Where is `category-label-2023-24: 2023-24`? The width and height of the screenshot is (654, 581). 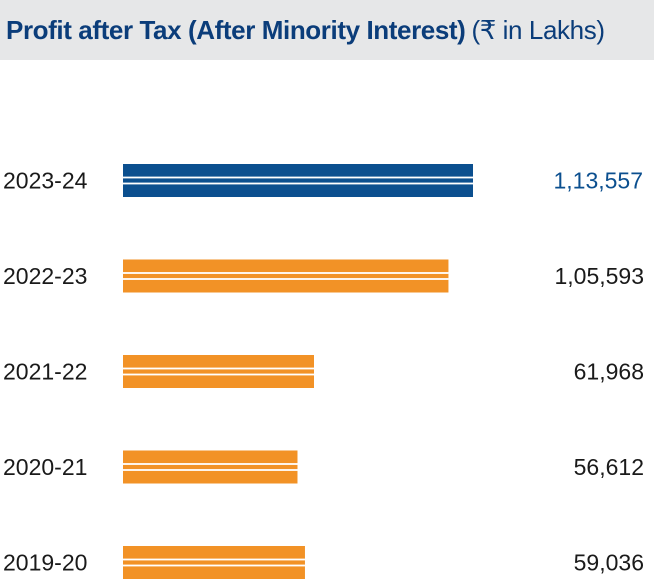
category-label-2023-24: 2023-24 is located at coordinates (45, 181).